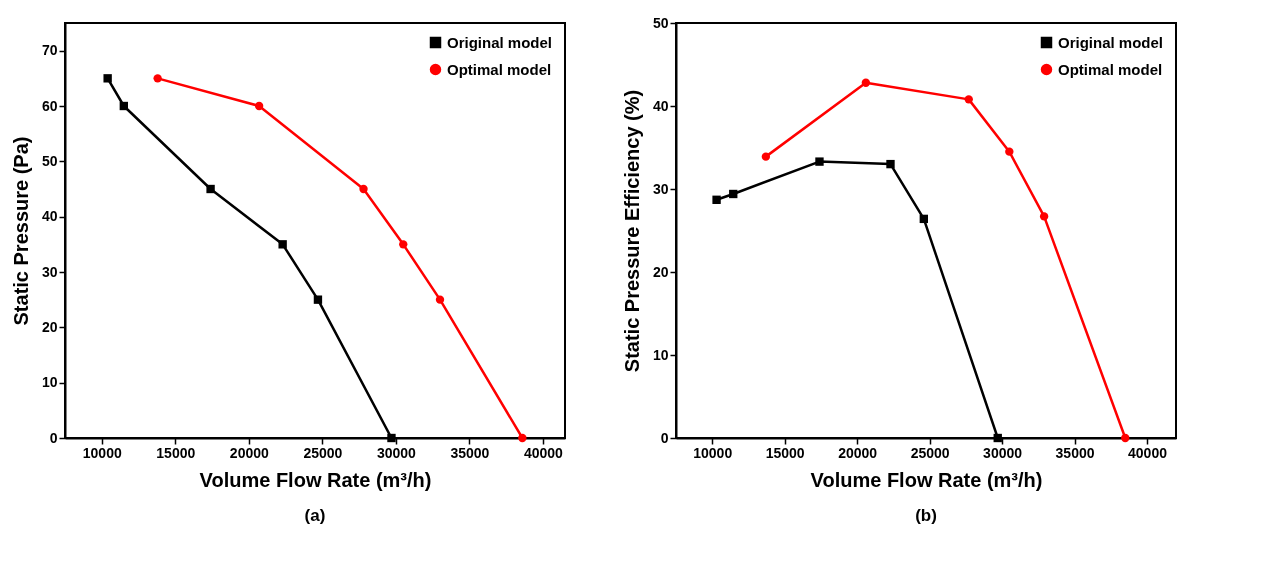 This screenshot has width=1268, height=566. Describe the element at coordinates (631, 231) in the screenshot. I see `y-axis-title: Static Pressure Efficiency (%)` at that location.